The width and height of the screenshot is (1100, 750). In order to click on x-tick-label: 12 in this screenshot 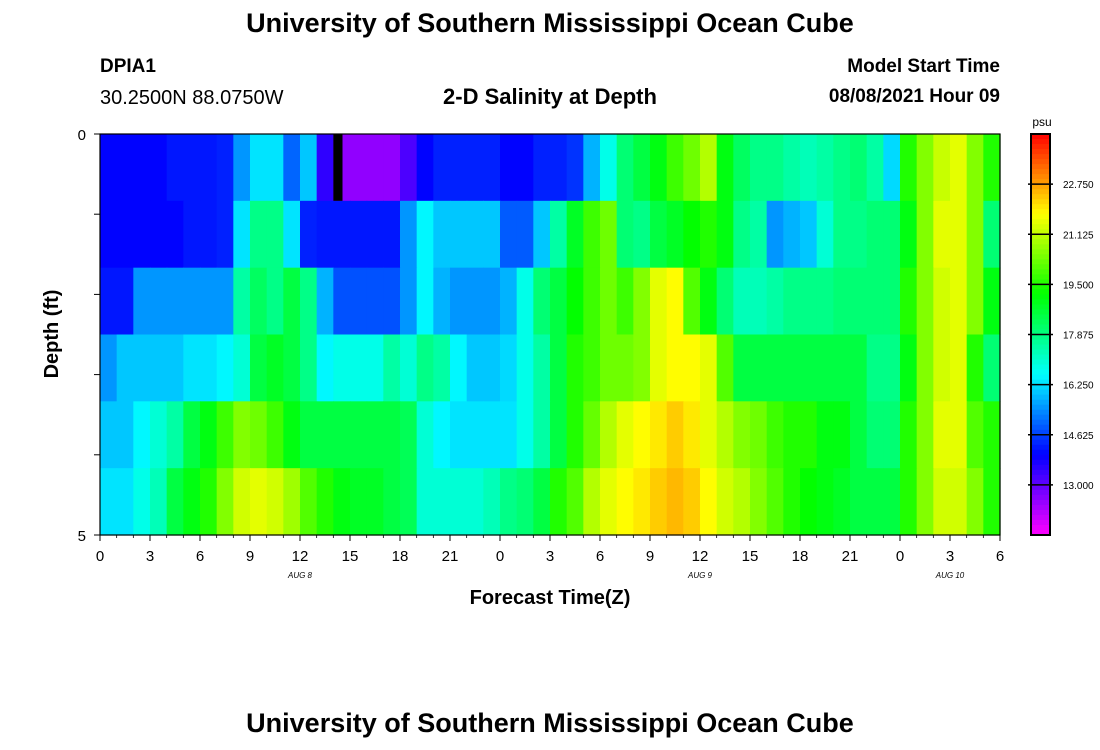, I will do `click(300, 556)`.